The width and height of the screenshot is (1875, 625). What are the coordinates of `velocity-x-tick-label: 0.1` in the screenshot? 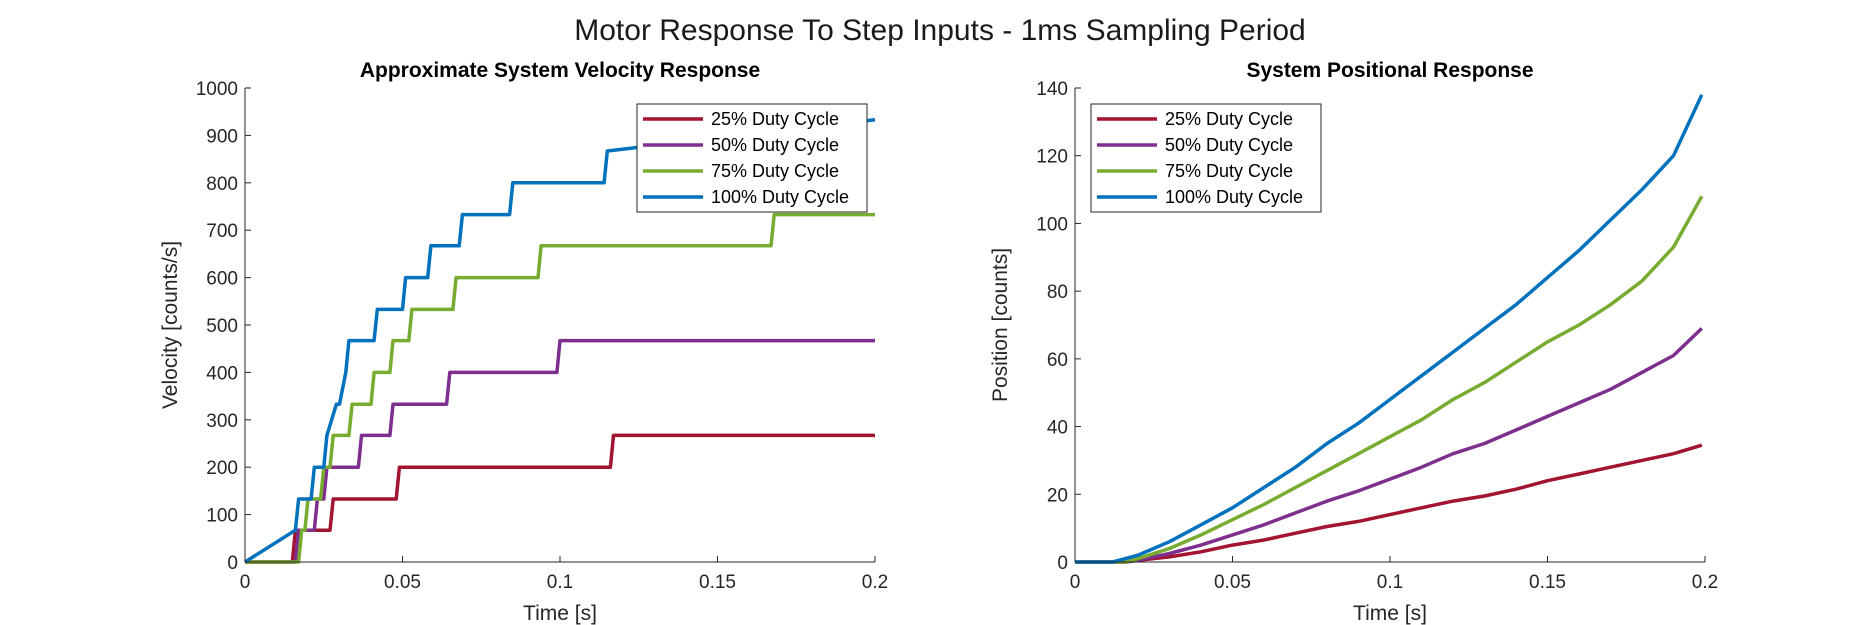 It's located at (560, 582).